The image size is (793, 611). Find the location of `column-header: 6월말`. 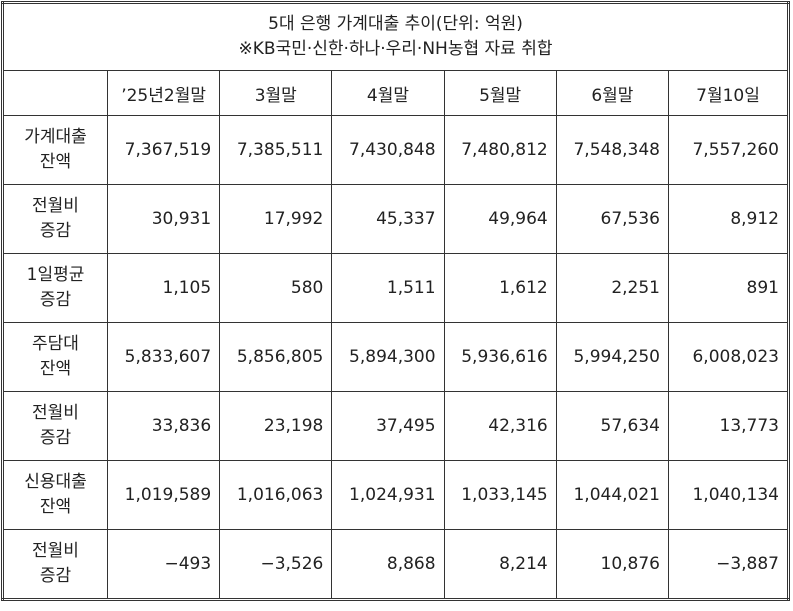

column-header: 6월말 is located at coordinates (612, 93).